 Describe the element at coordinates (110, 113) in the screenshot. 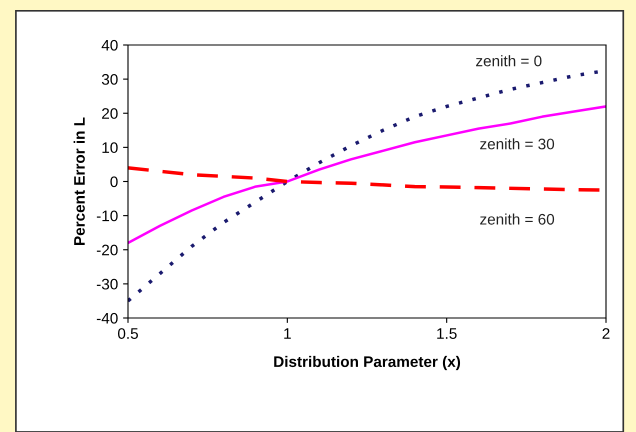

I see `y-tick-label: 20` at that location.